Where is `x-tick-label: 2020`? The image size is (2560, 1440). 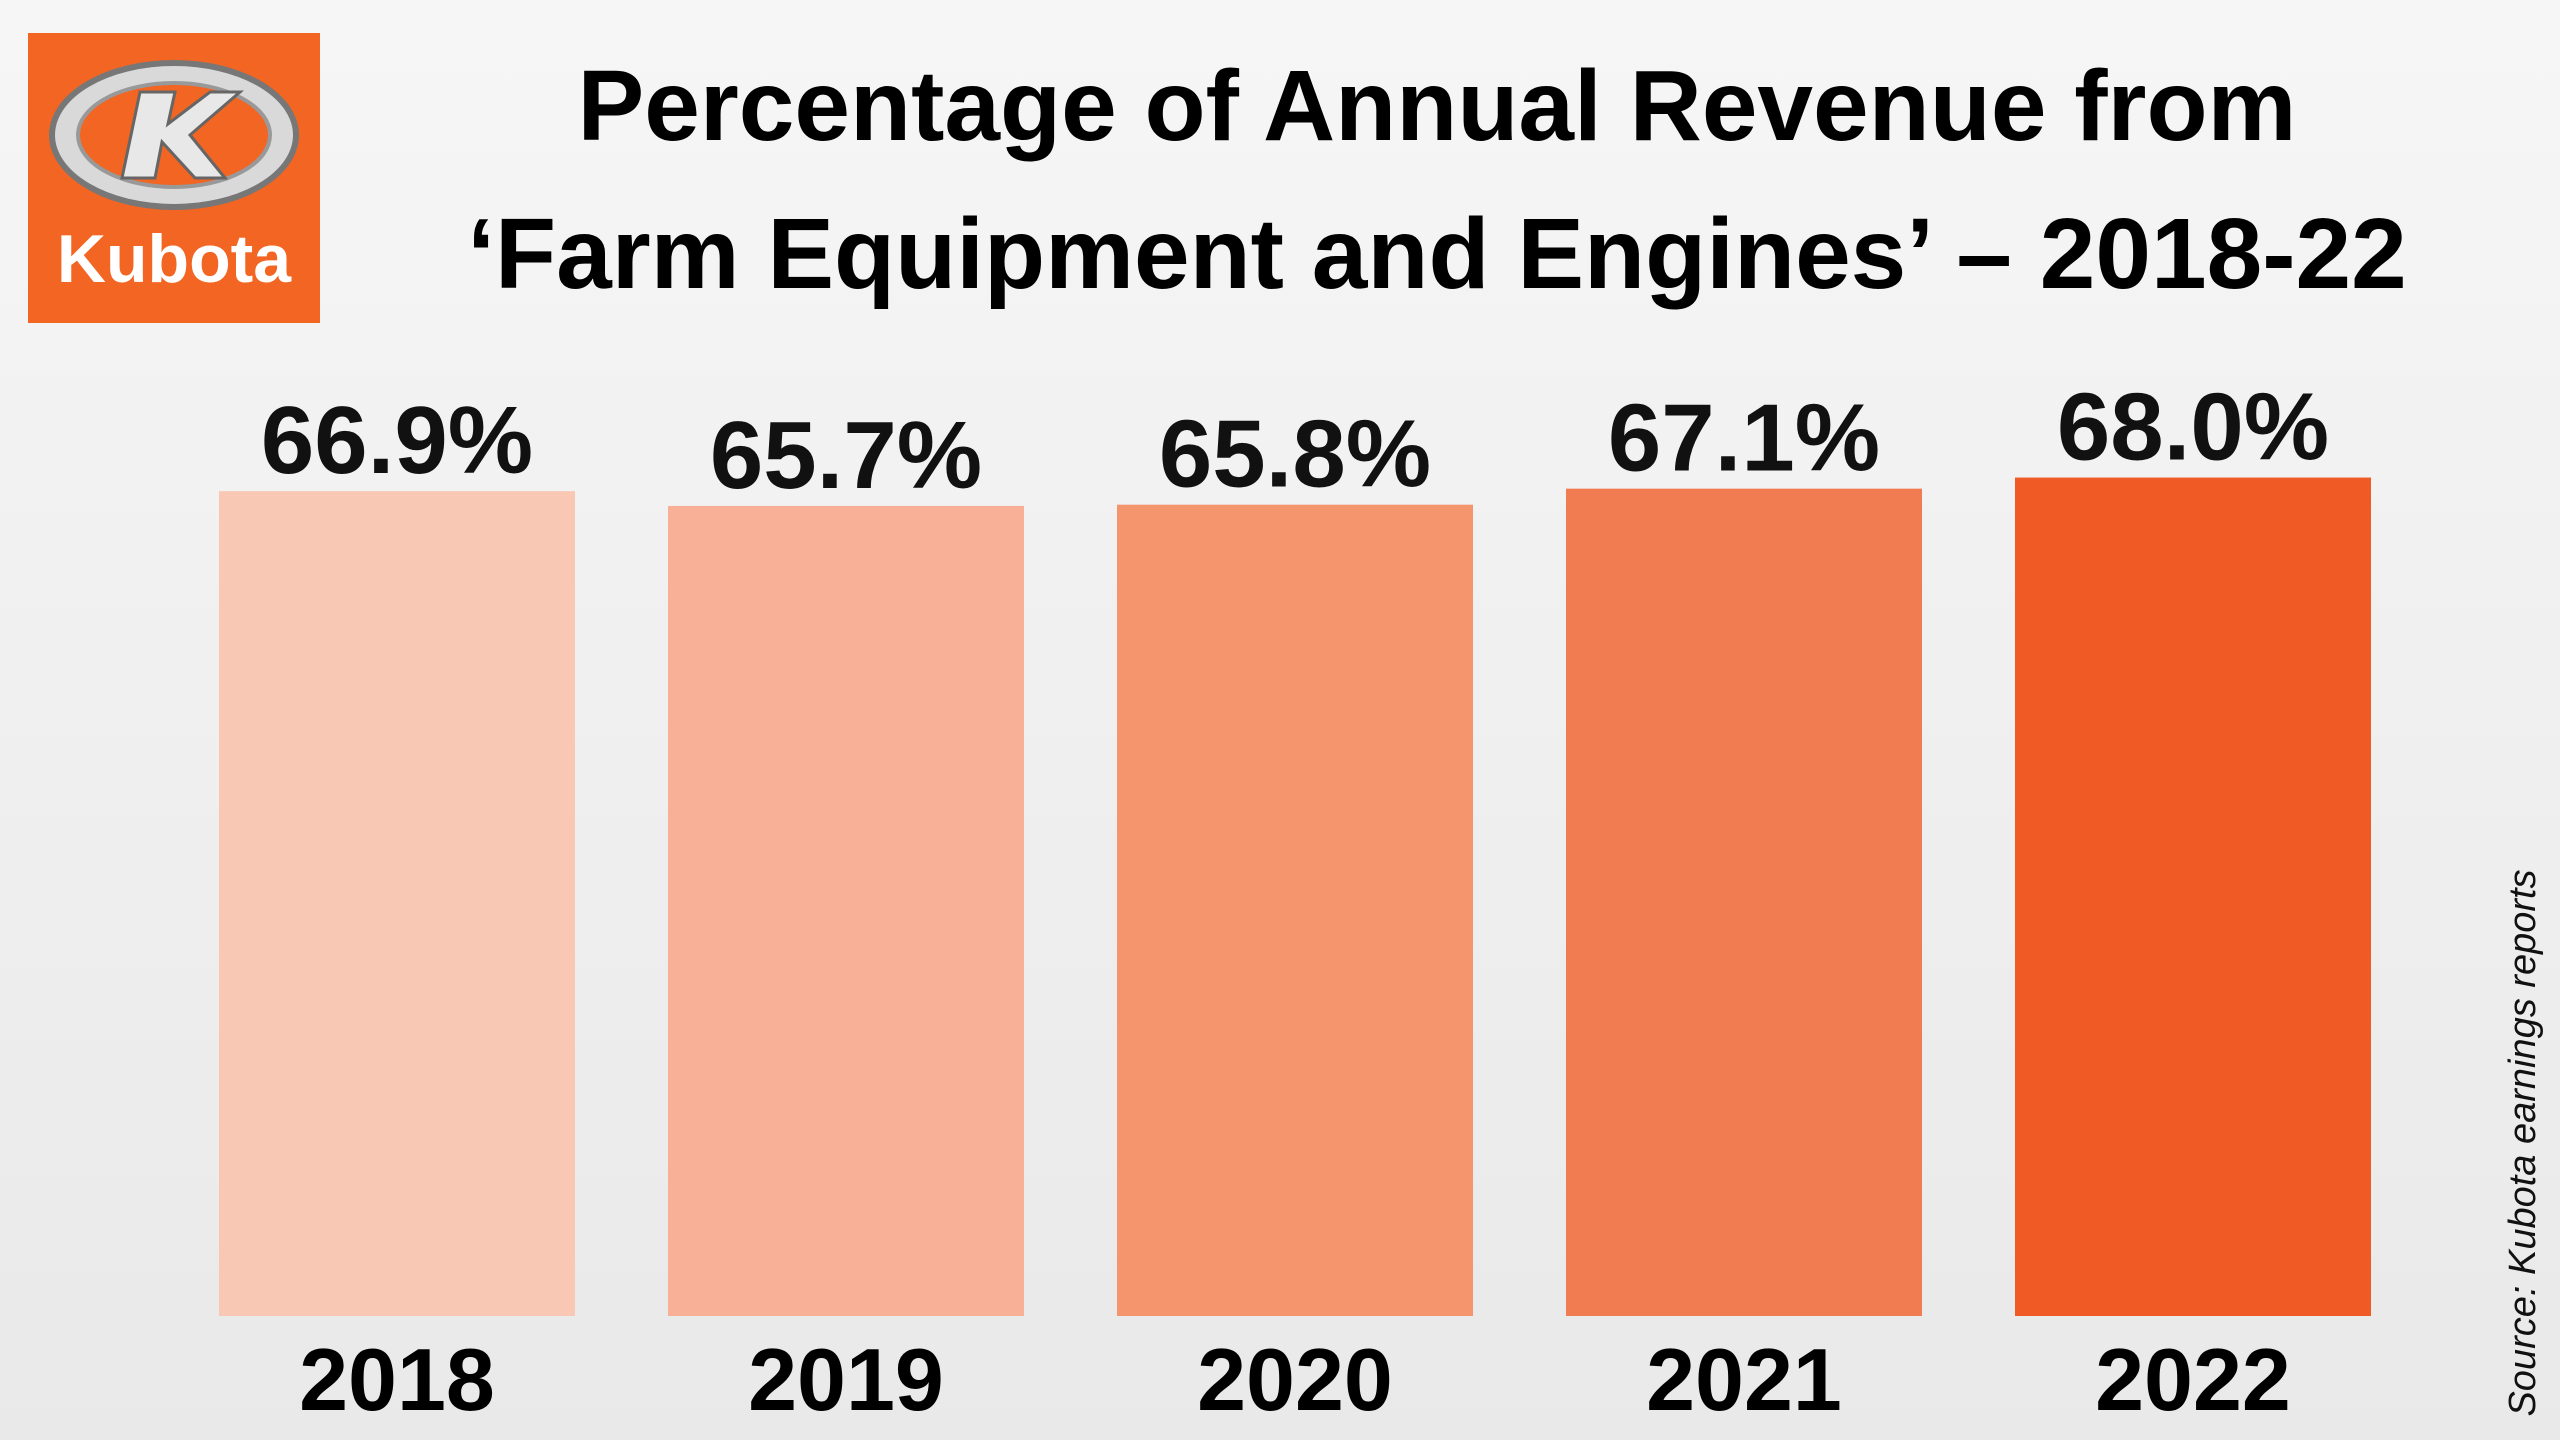
x-tick-label: 2020 is located at coordinates (1295, 1379).